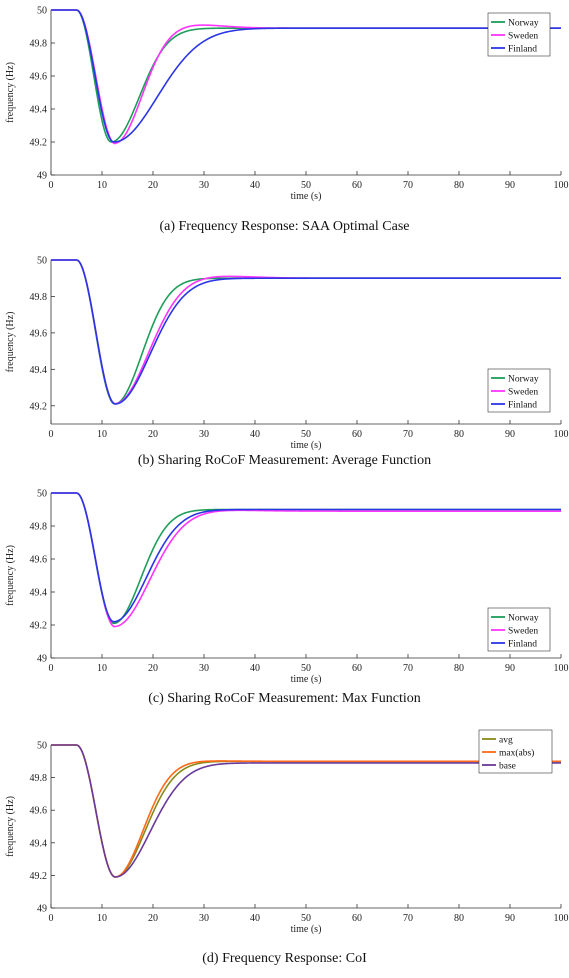  Describe the element at coordinates (516, 752) in the screenshot. I see `legend-entry-label: max(abs)` at that location.